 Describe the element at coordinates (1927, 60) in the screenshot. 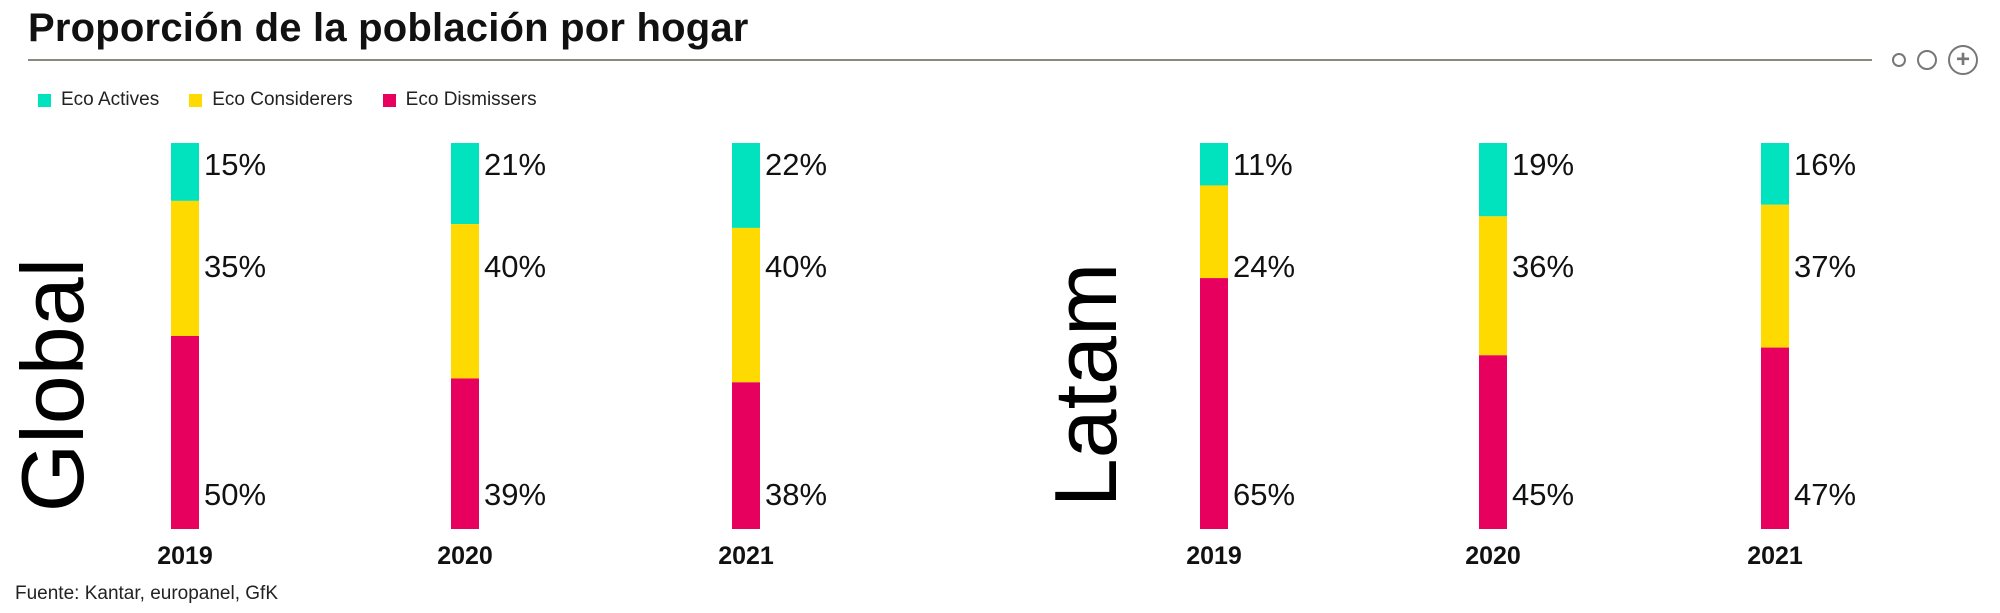

I see `circle-icon` at that location.